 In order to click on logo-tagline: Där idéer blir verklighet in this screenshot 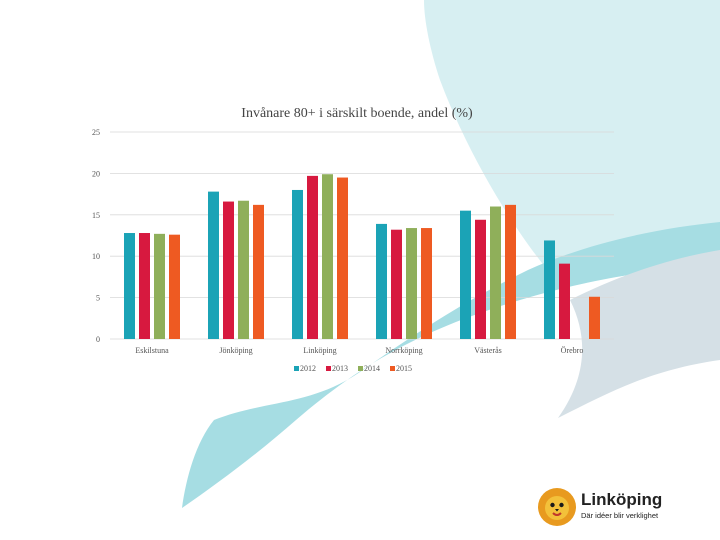, I will do `click(620, 515)`.